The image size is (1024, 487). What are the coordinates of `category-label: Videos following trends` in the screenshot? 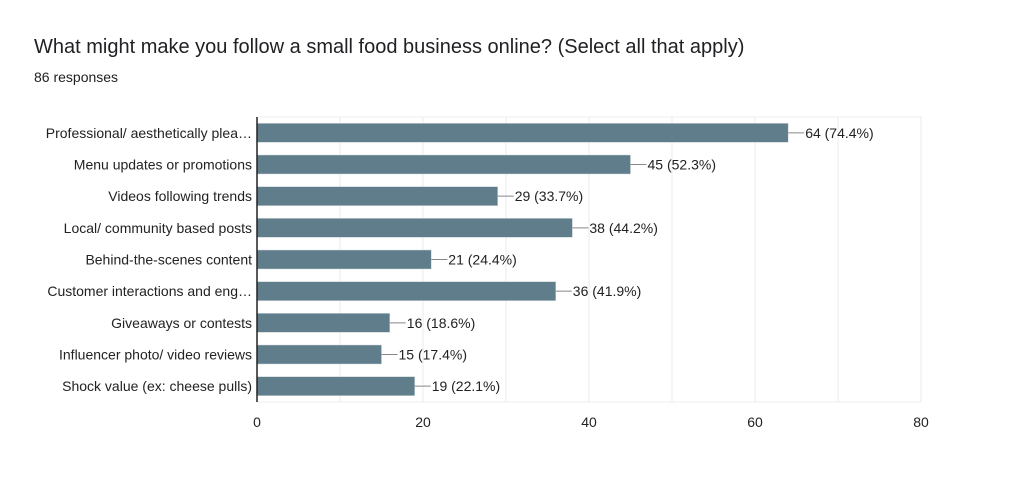 It's located at (180, 196).